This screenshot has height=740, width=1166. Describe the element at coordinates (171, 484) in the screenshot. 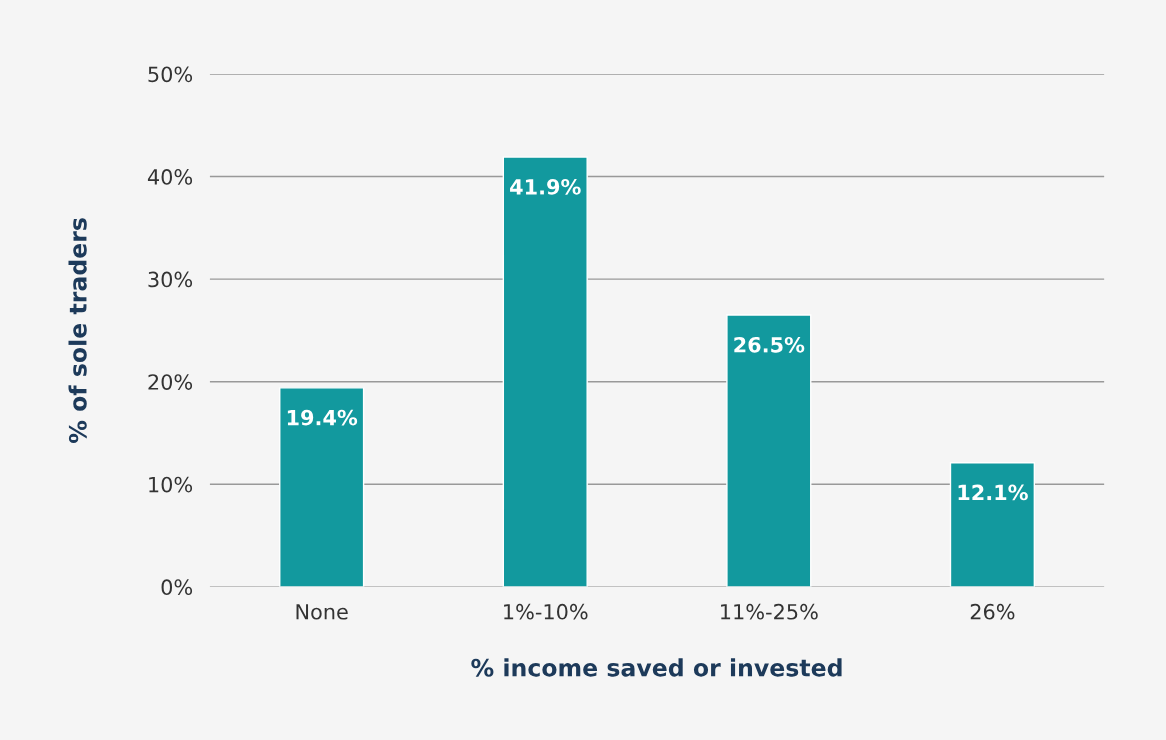

I see `y-tick-label: 10%` at that location.